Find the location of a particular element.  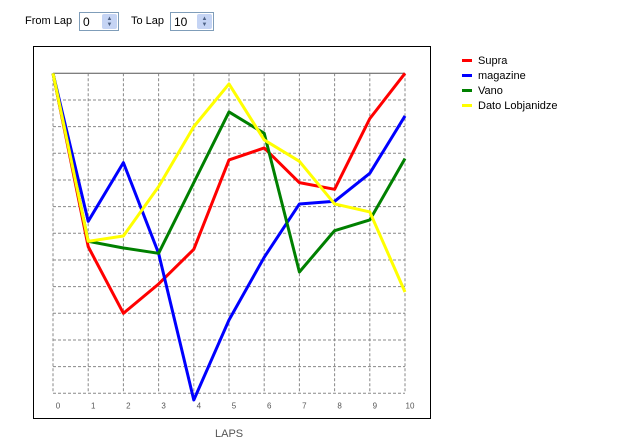

x-tick-label: 2 is located at coordinates (128, 405).